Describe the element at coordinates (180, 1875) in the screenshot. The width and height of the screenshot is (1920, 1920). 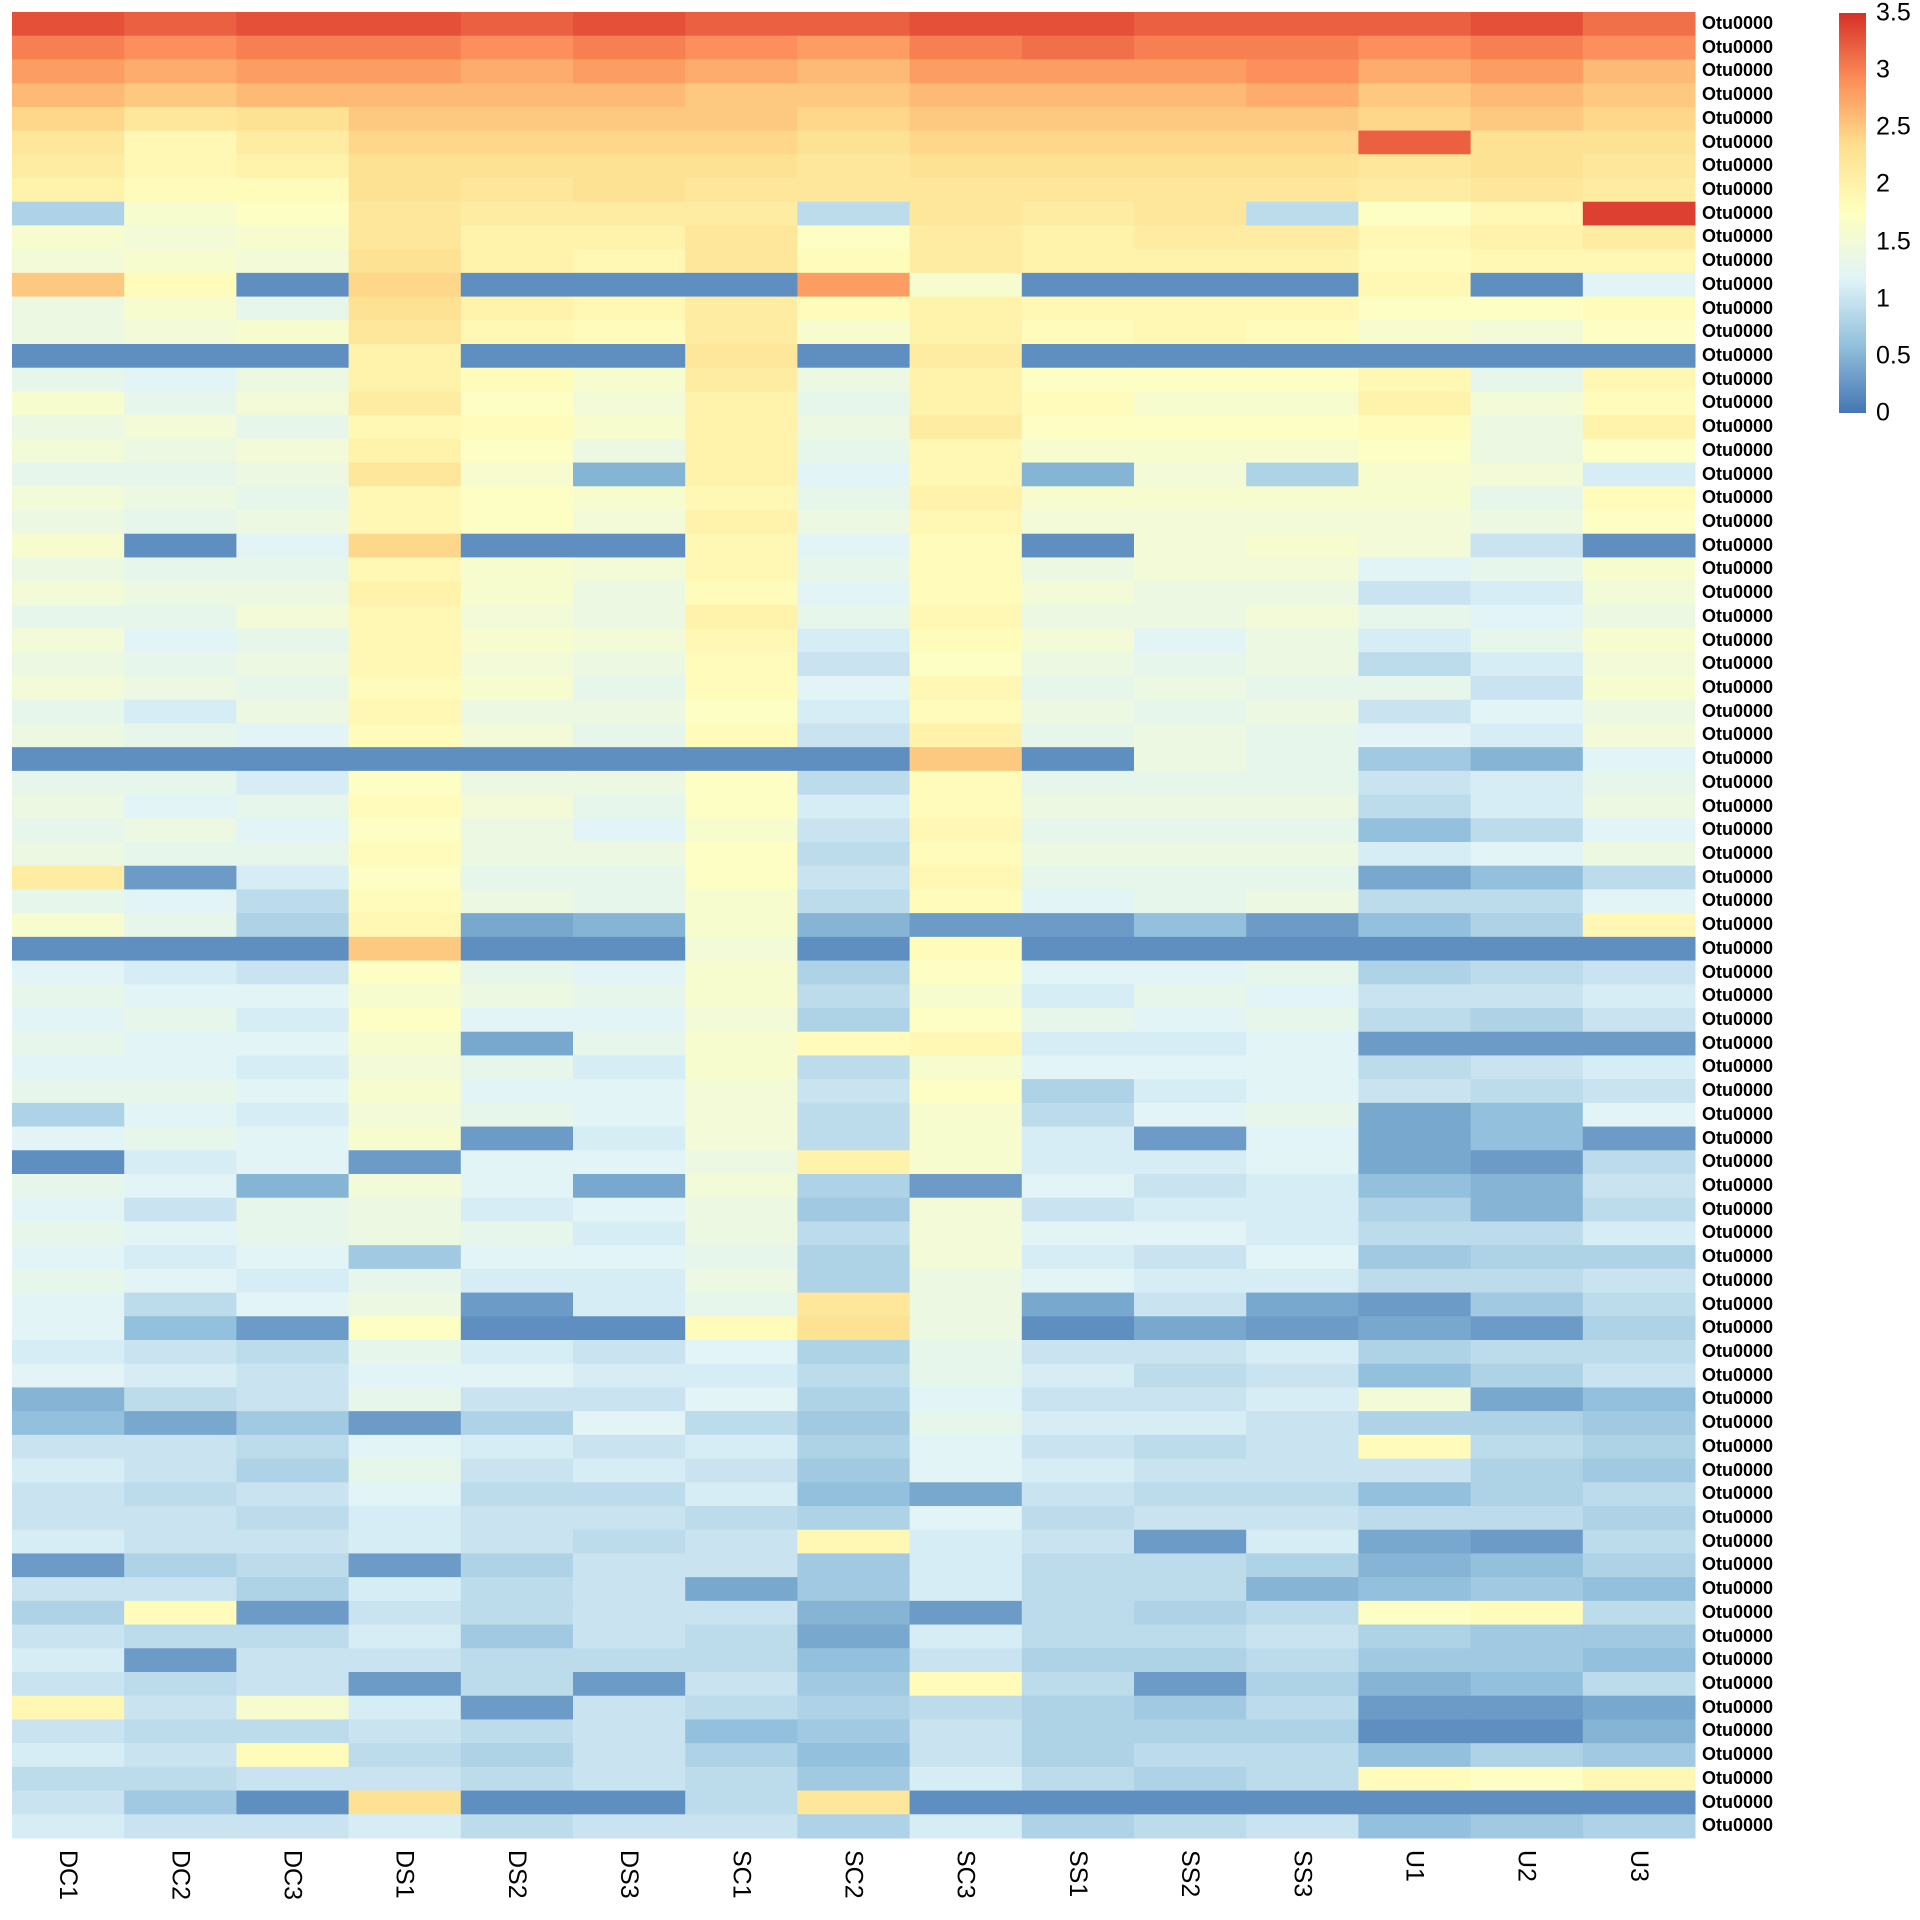
I see `column-label: DC2` at that location.